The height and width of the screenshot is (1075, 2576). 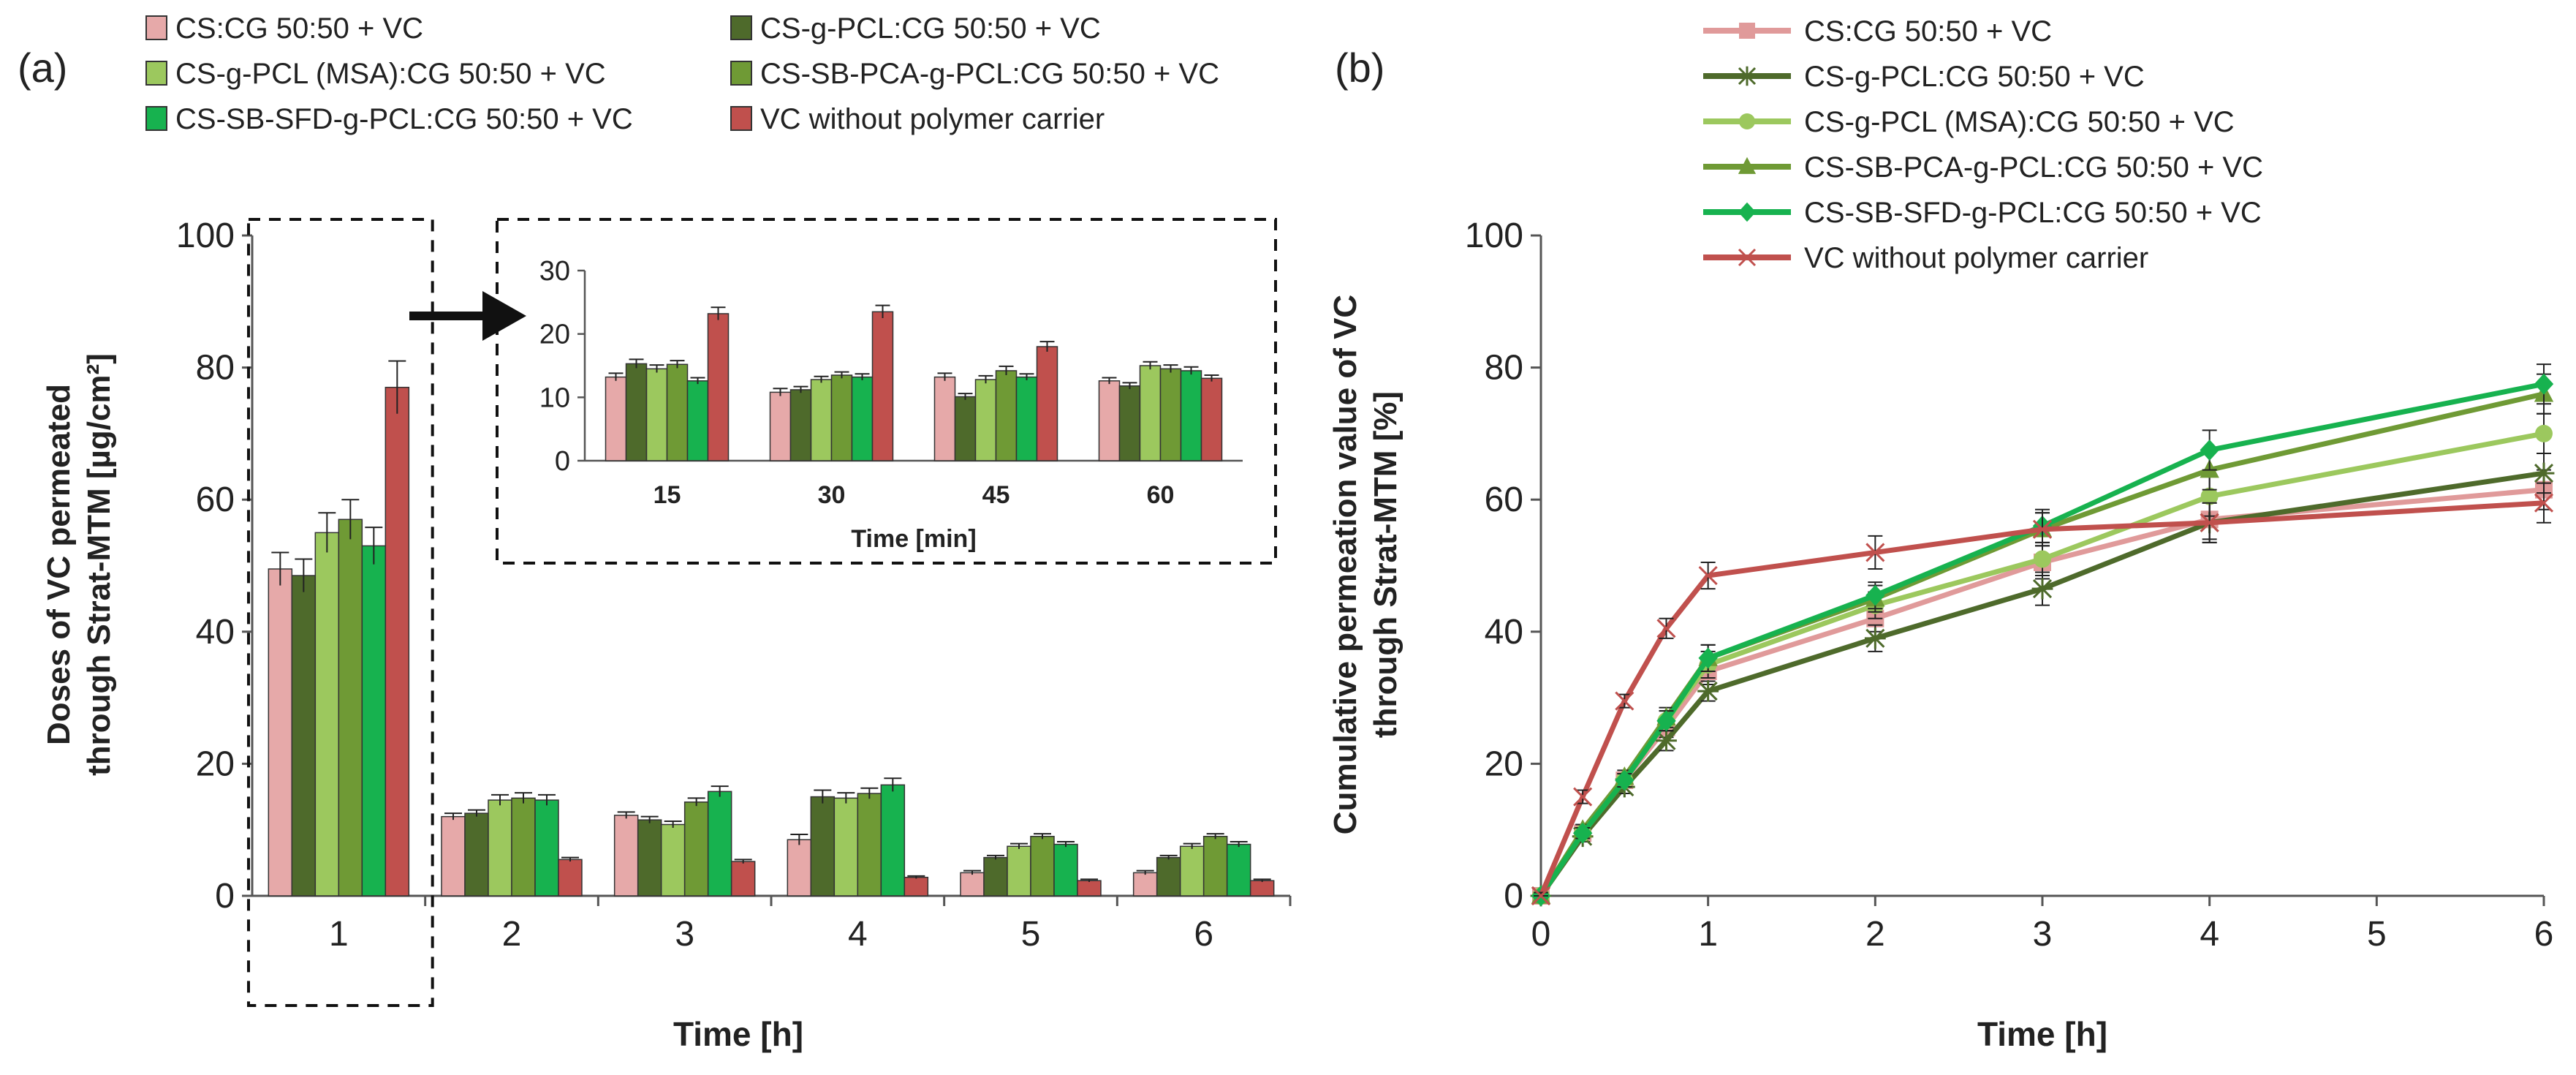 I want to click on legend-a-label-5: VC without polymer carrier, so click(x=932, y=119).